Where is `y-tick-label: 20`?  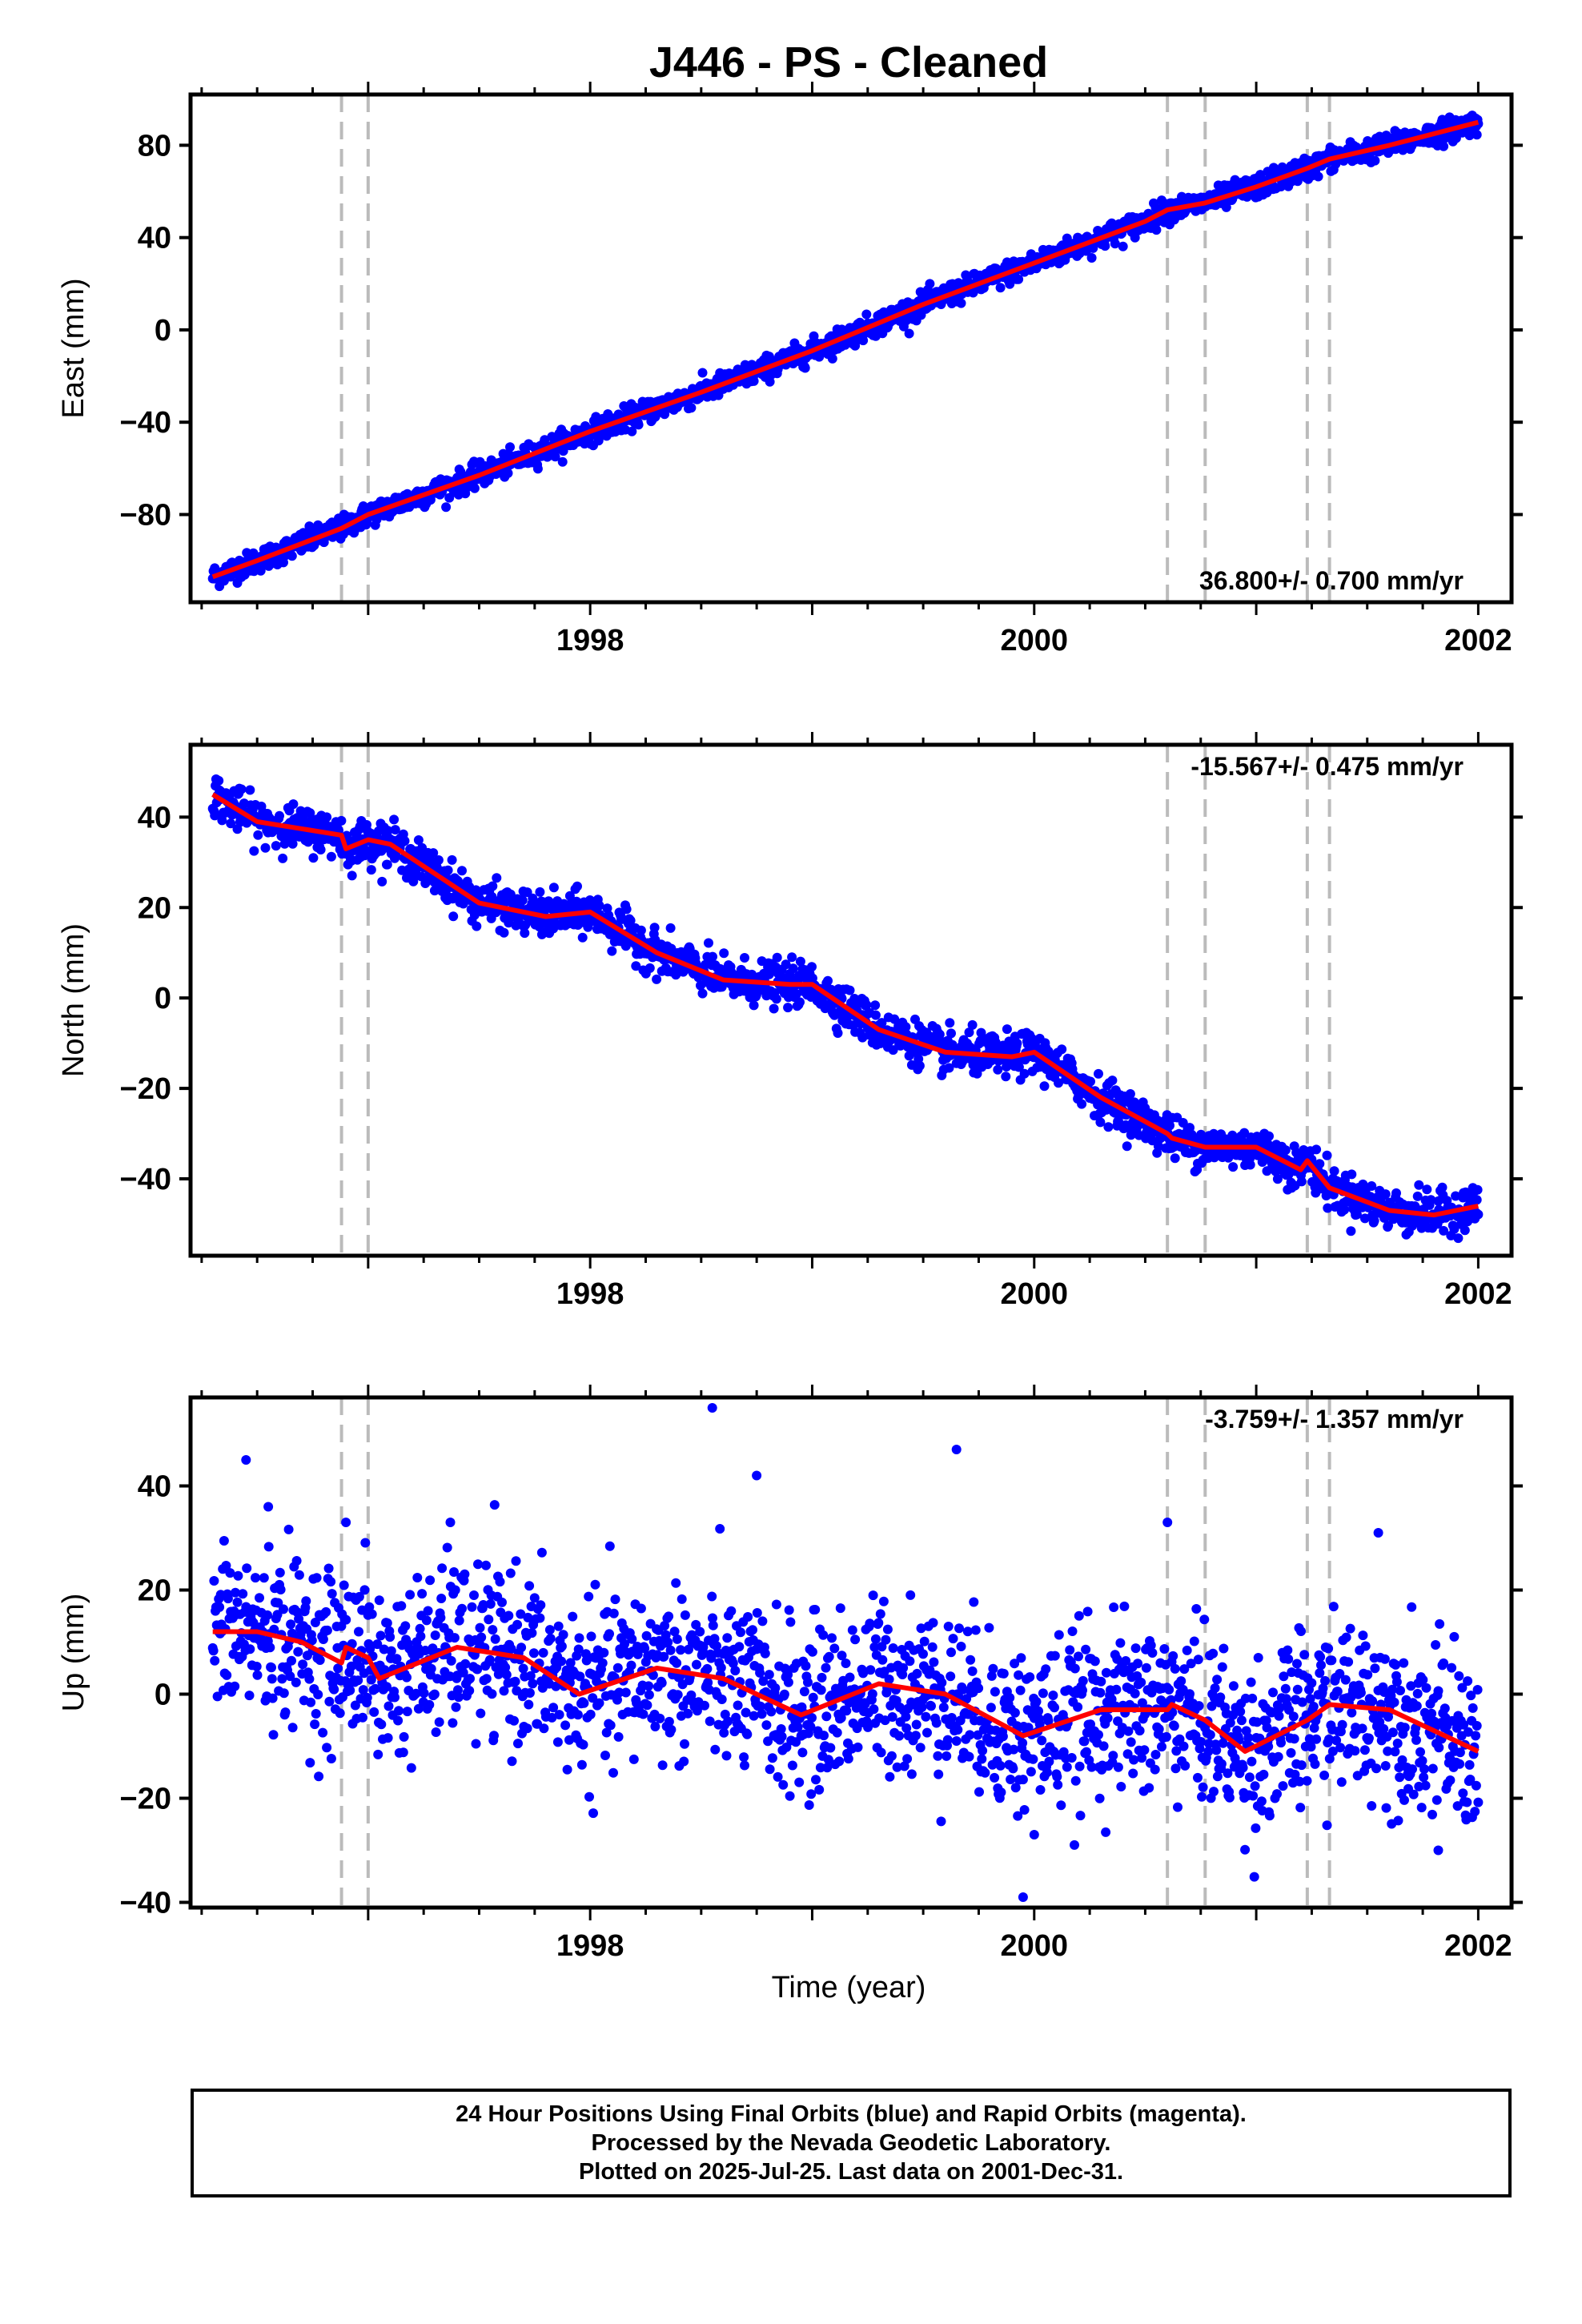
y-tick-label: 20 is located at coordinates (154, 908).